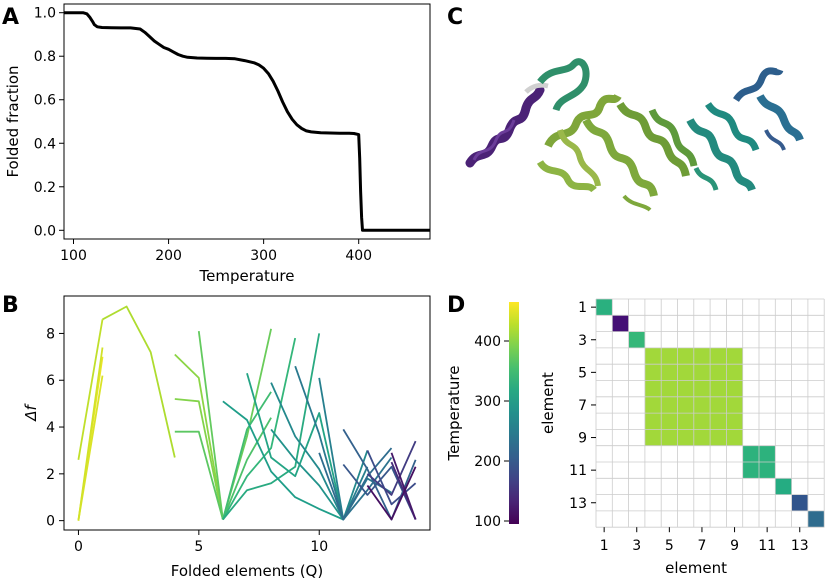 This screenshot has height=586, width=830. I want to click on y-tick-label-a: 0.8, so click(45, 57).